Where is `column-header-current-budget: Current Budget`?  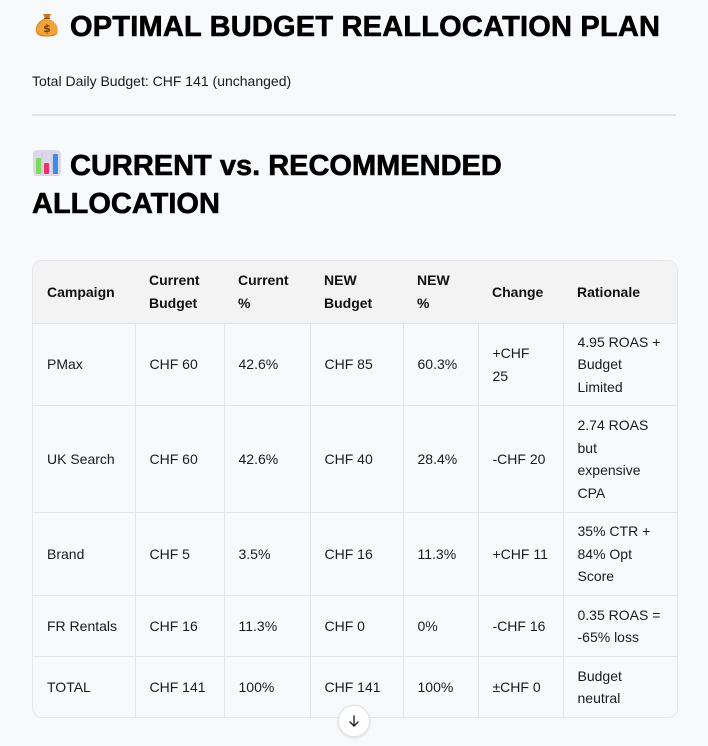 column-header-current-budget: Current Budget is located at coordinates (179, 292).